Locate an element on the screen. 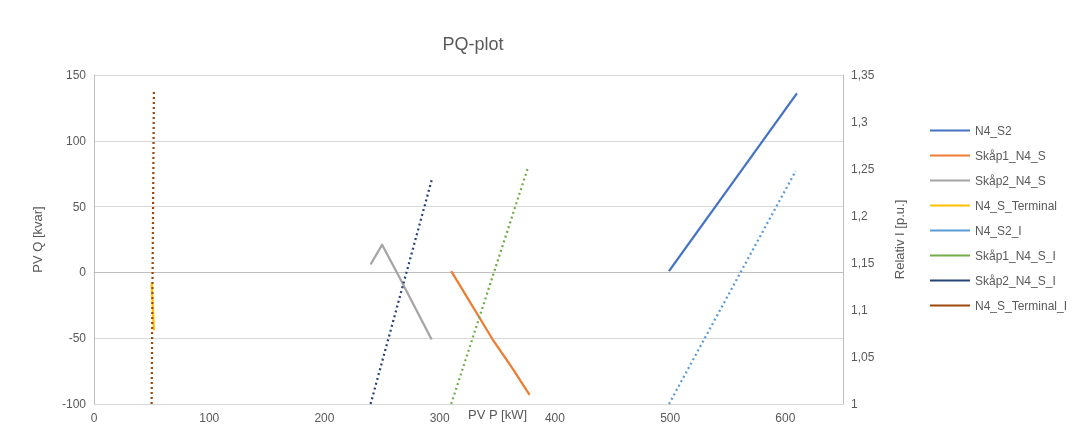  x-tick-label: 0 is located at coordinates (94, 418).